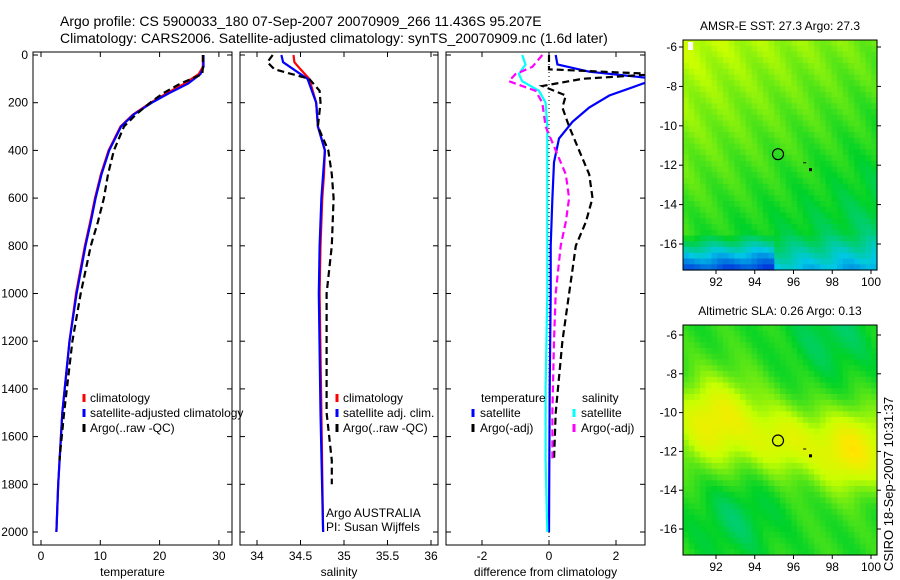 This screenshot has height=580, width=900. Describe the element at coordinates (373, 513) in the screenshot. I see `annotation: Argo AUSTRALIA` at that location.